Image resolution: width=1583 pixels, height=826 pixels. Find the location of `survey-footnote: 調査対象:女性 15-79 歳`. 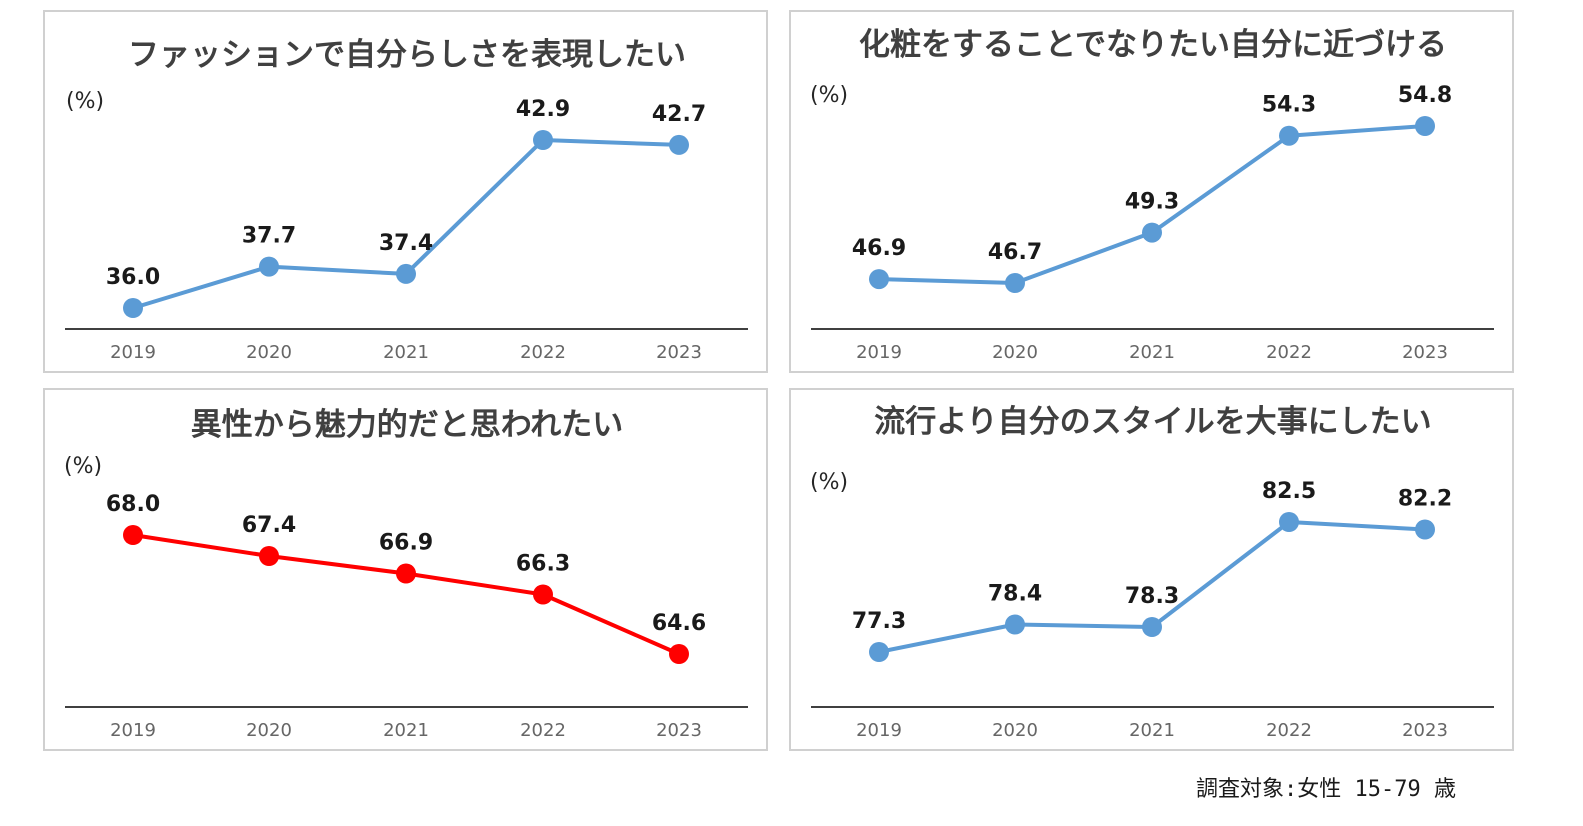

survey-footnote: 調査対象:女性 15-79 歳 is located at coordinates (1326, 789).